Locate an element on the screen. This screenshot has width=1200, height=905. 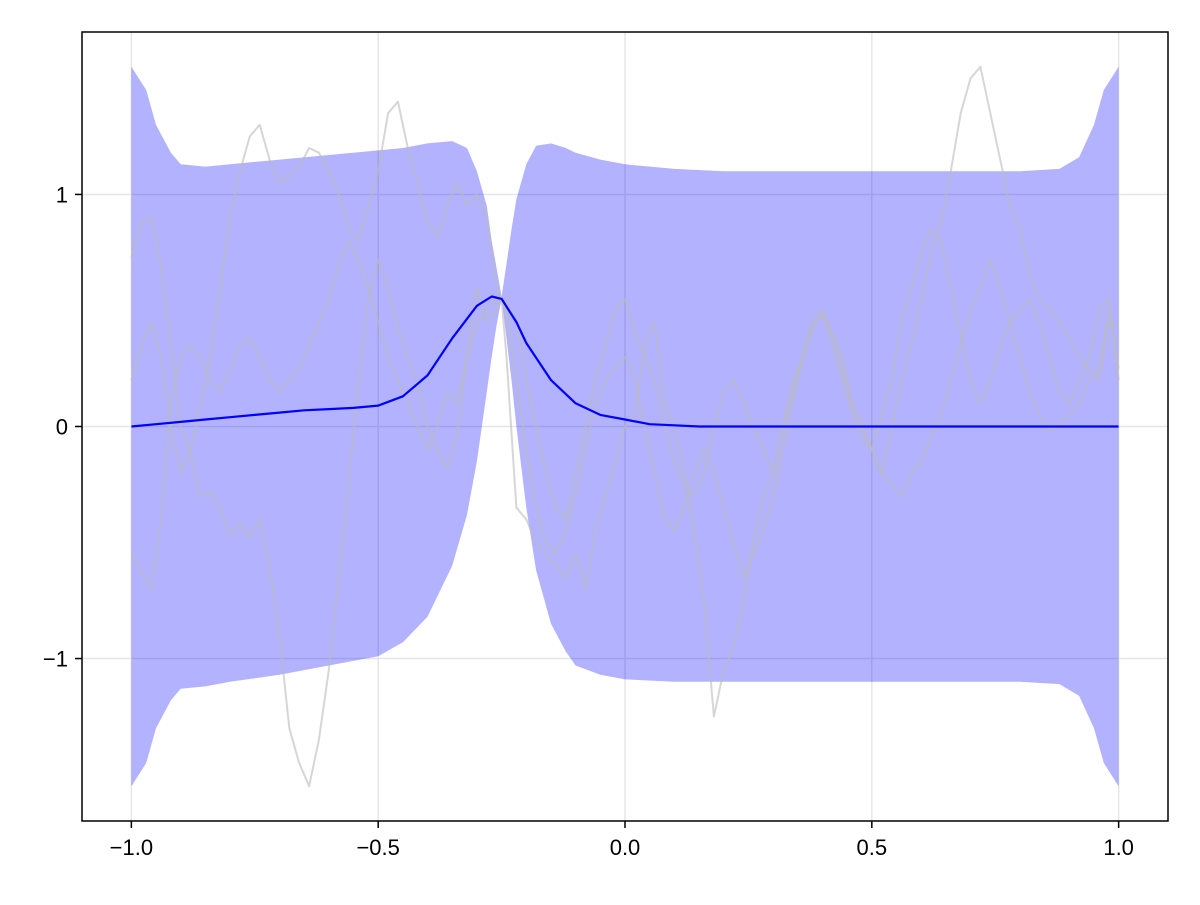
y-tick-label: 1 is located at coordinates (62, 194).